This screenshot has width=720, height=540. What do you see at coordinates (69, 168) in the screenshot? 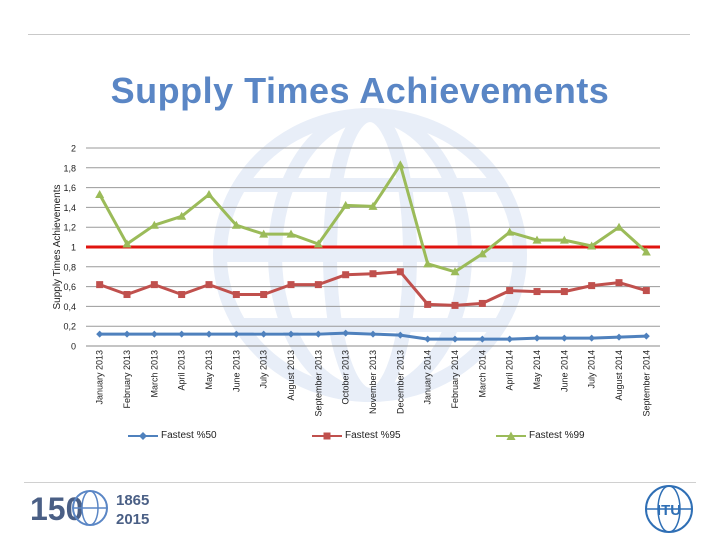
I see `y-tick-label: 1,8` at bounding box center [69, 168].